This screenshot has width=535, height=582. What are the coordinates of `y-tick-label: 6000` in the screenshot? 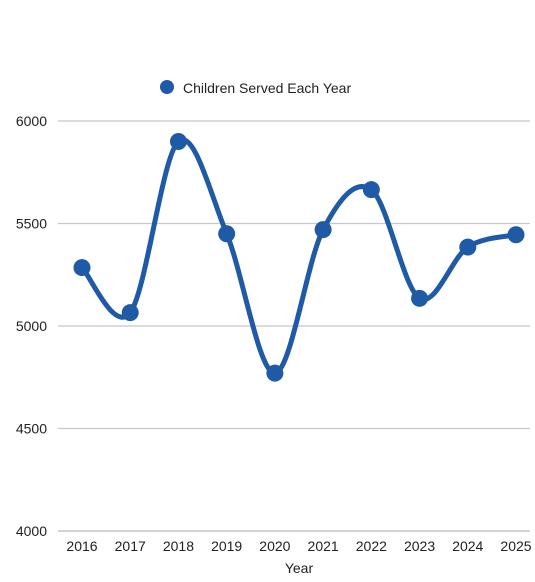 It's located at (31, 121).